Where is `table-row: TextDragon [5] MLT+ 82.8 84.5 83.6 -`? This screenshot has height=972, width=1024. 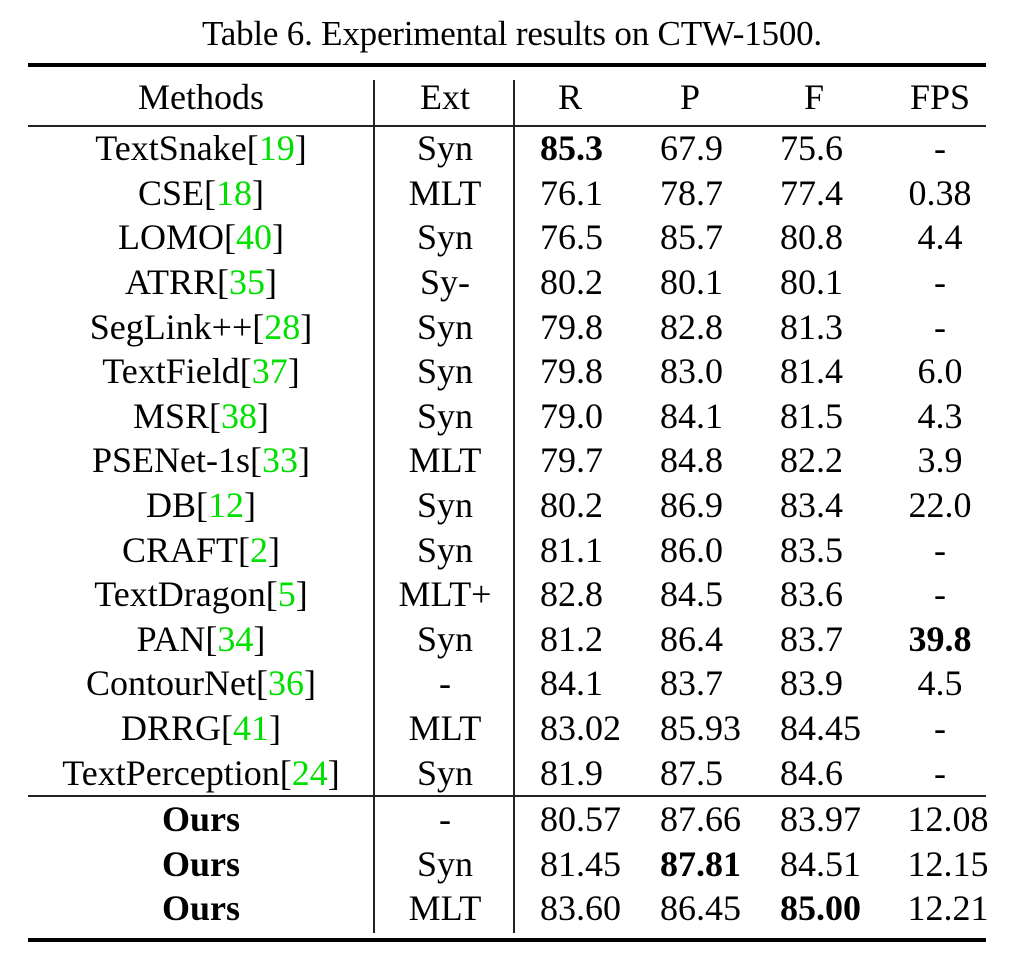
table-row: TextDragon [5] MLT+ 82.8 84.5 83.6 - is located at coordinates (507, 594).